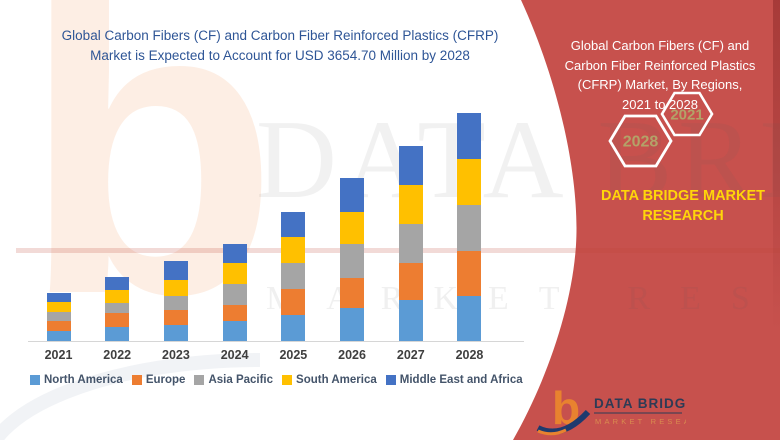  I want to click on bar-segment-2023-south-america, so click(175, 287).